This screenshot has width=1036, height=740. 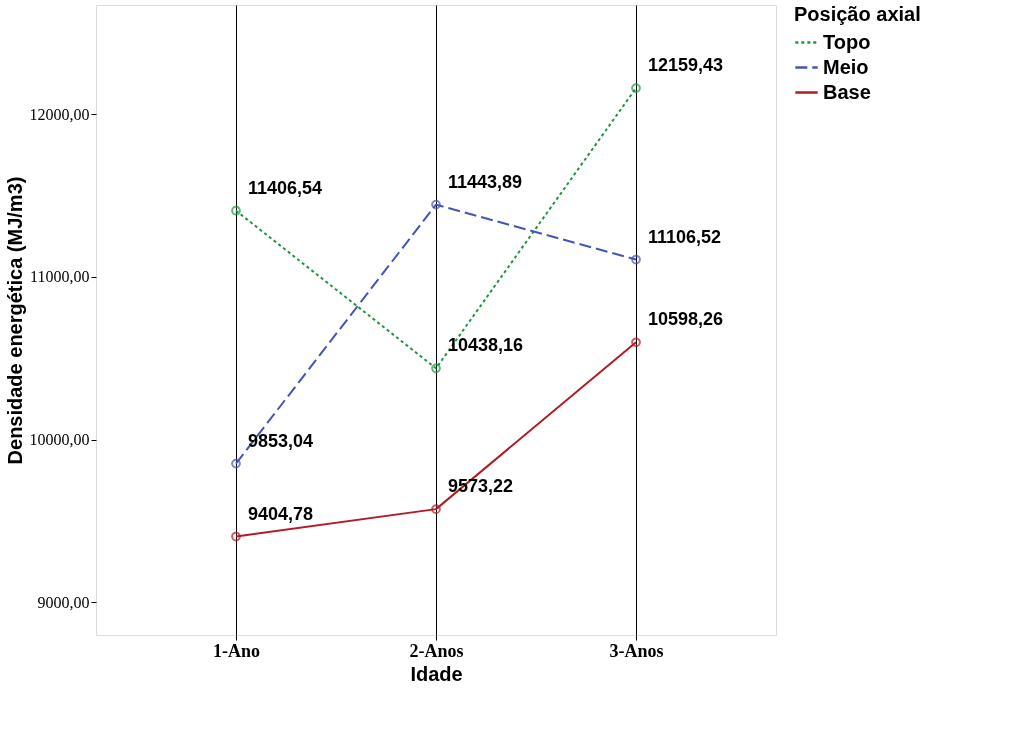 What do you see at coordinates (636, 650) in the screenshot?
I see `x-tick-label: 3-Anos` at bounding box center [636, 650].